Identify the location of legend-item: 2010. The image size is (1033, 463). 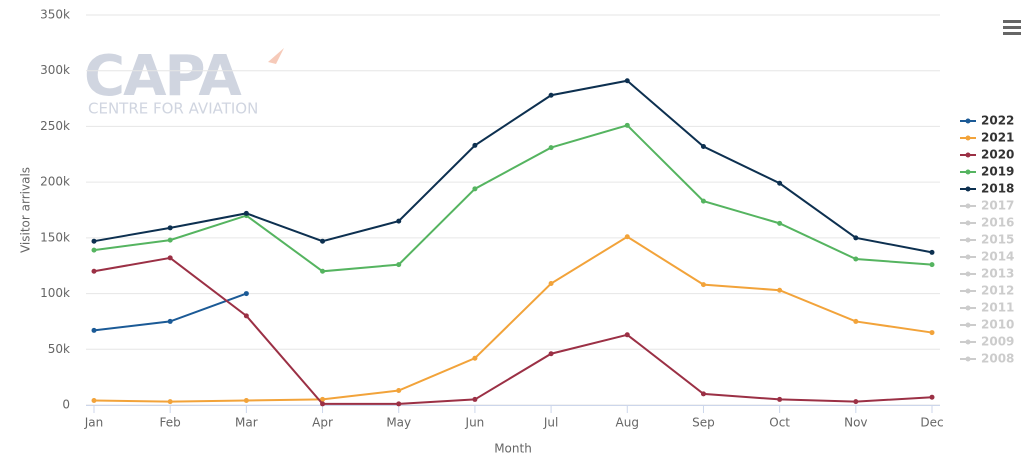
(987, 325).